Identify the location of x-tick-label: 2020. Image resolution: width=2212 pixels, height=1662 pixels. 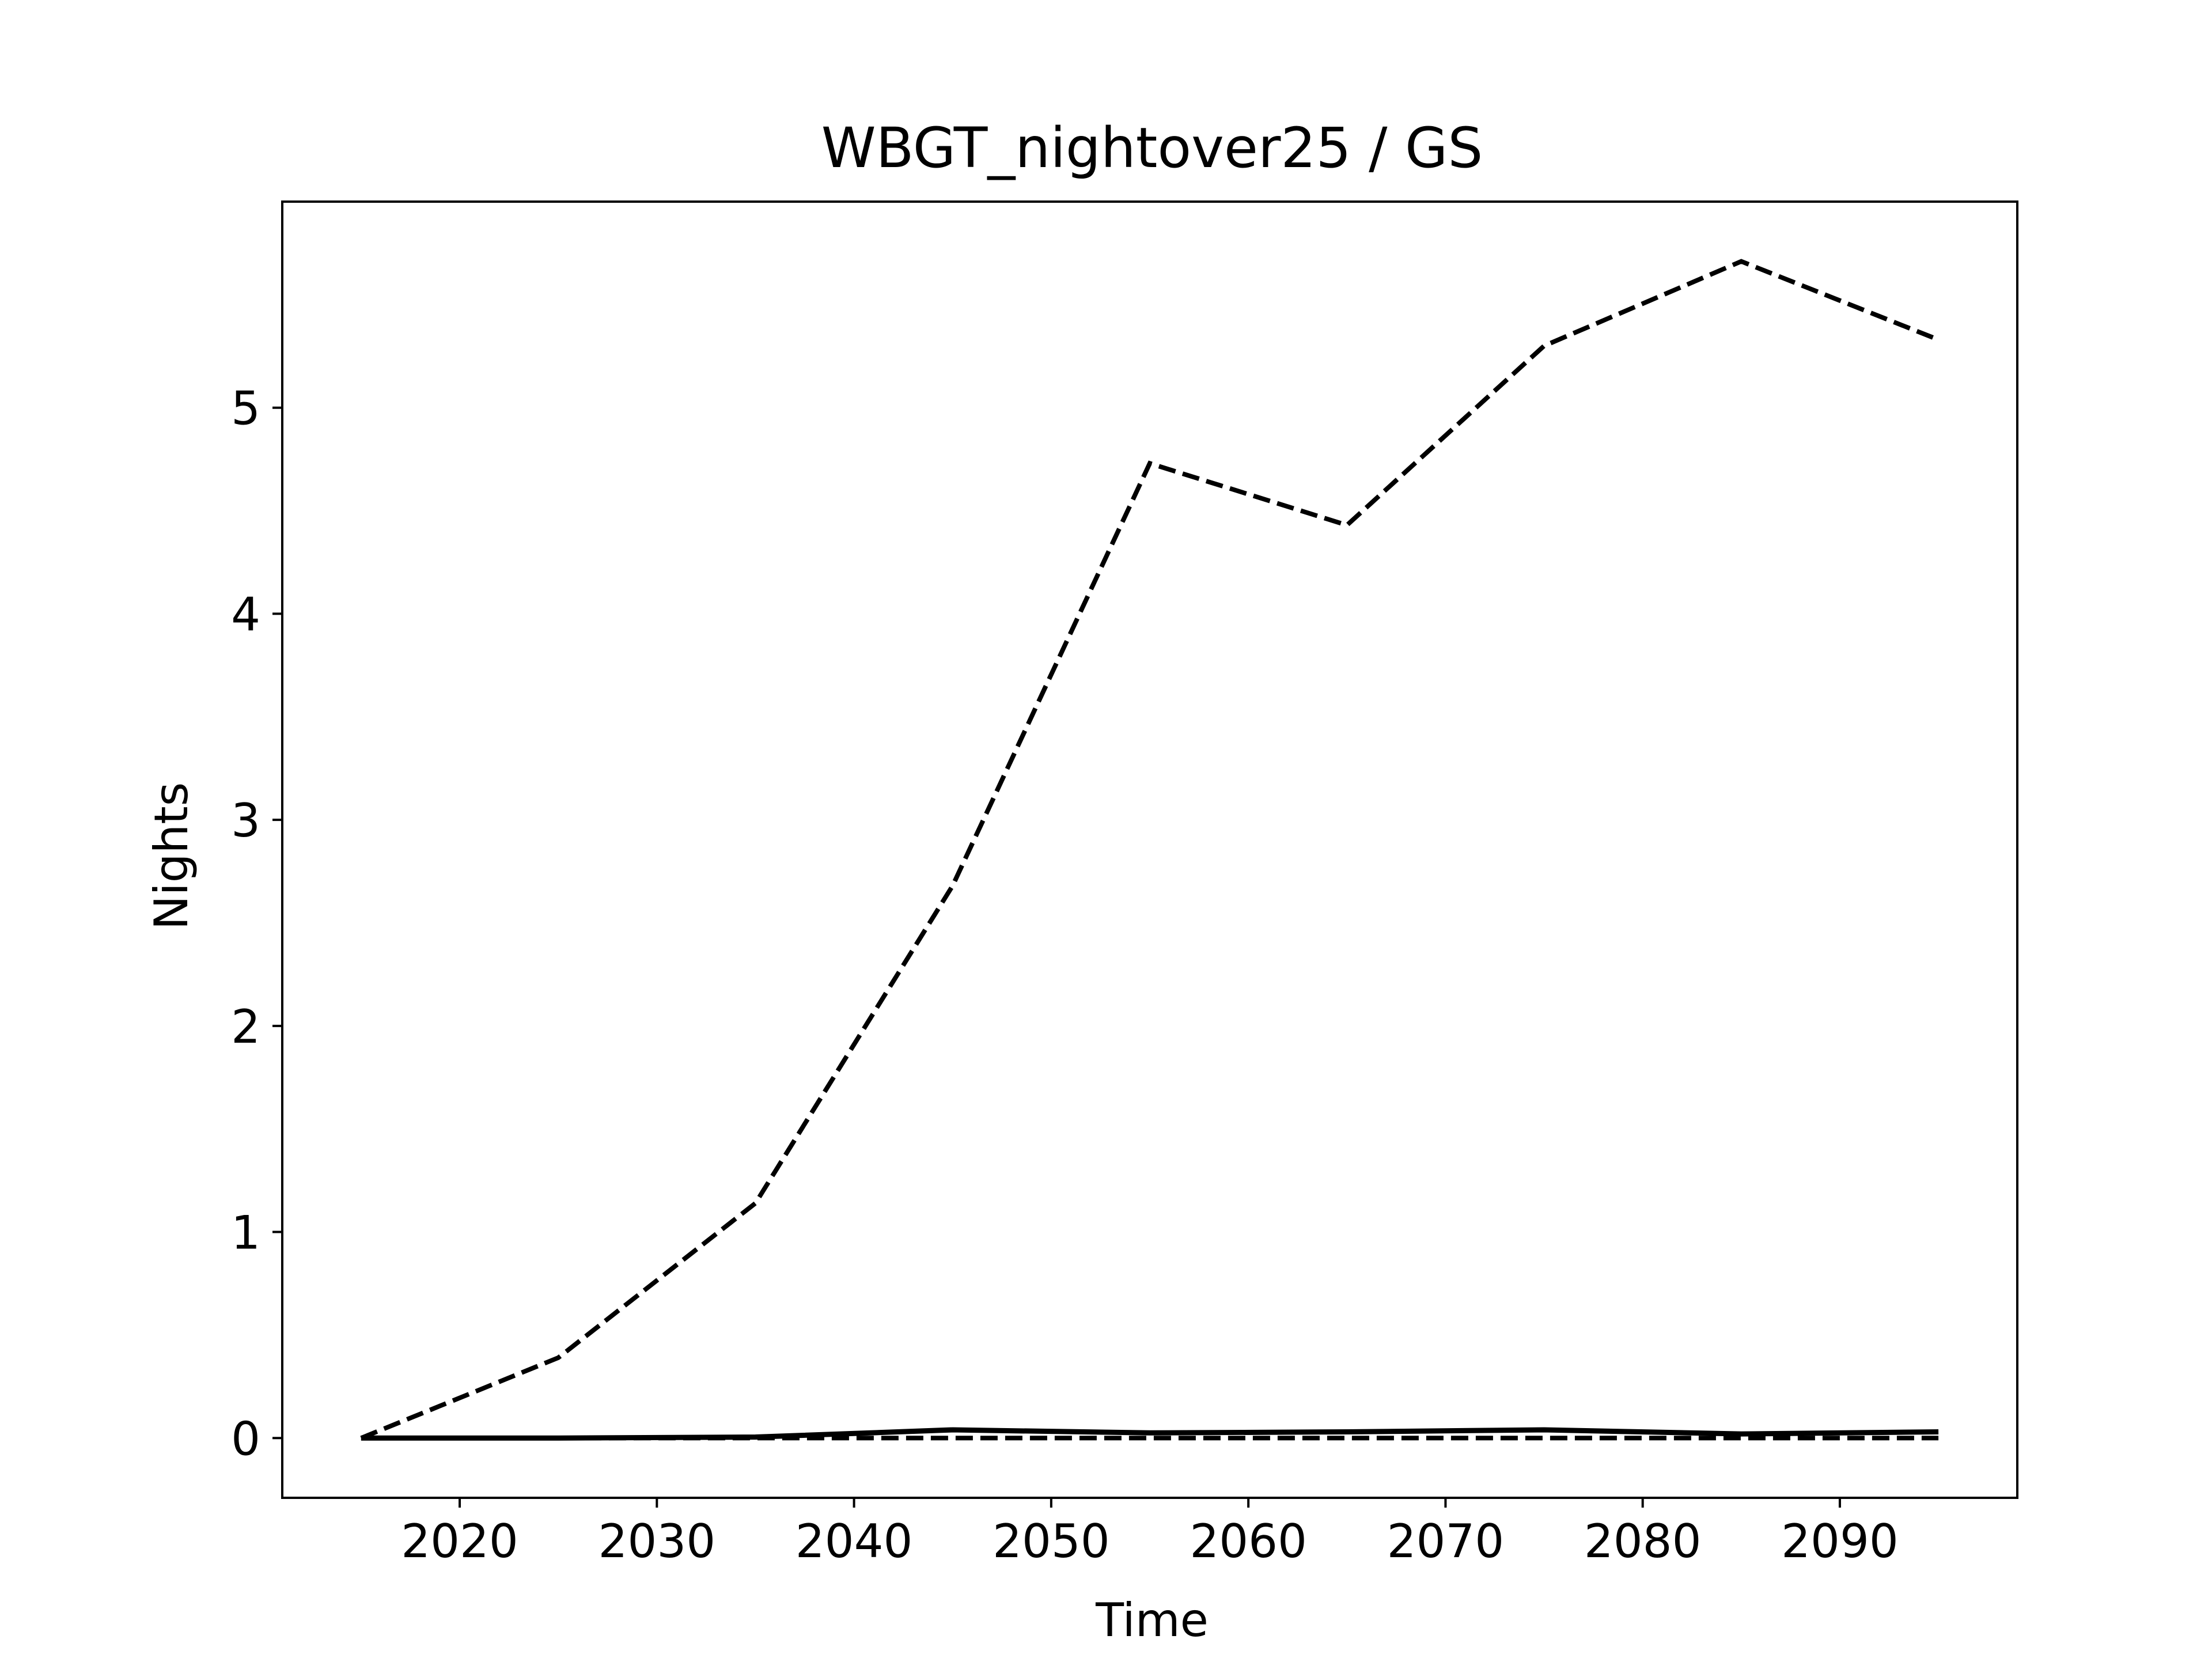
(459, 1542).